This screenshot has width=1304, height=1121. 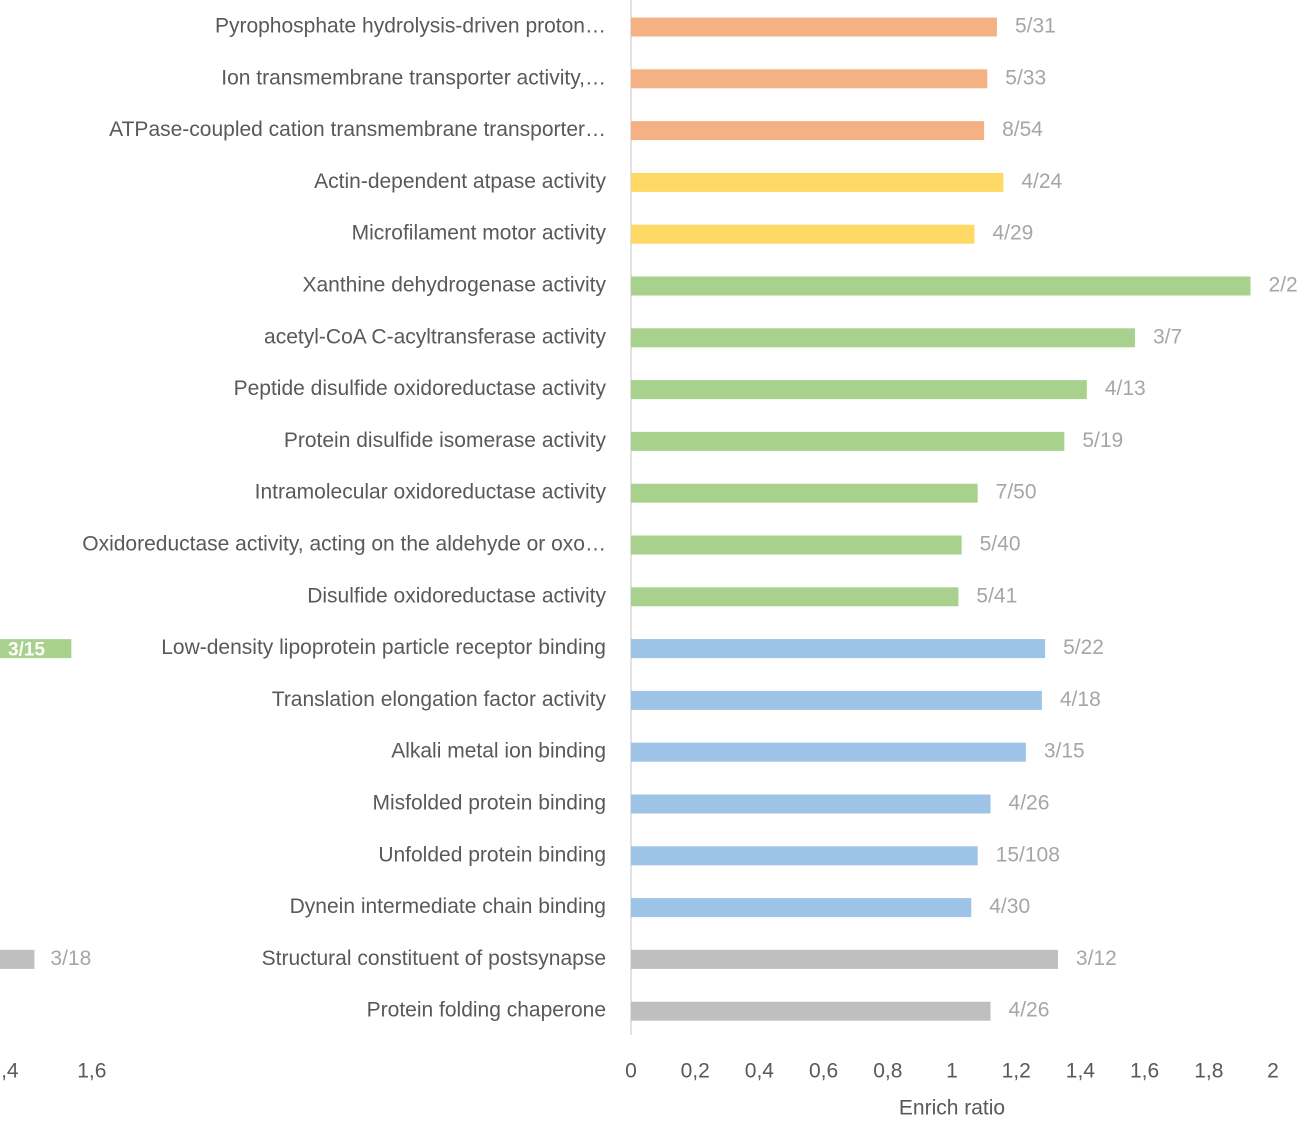 What do you see at coordinates (631, 1071) in the screenshot?
I see `x-tick-label: 0` at bounding box center [631, 1071].